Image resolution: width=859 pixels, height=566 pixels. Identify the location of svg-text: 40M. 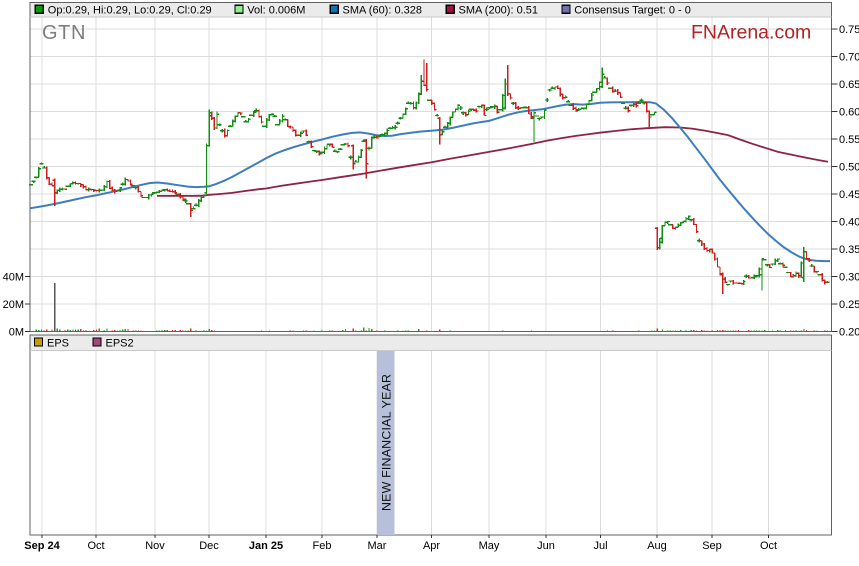
(13, 278).